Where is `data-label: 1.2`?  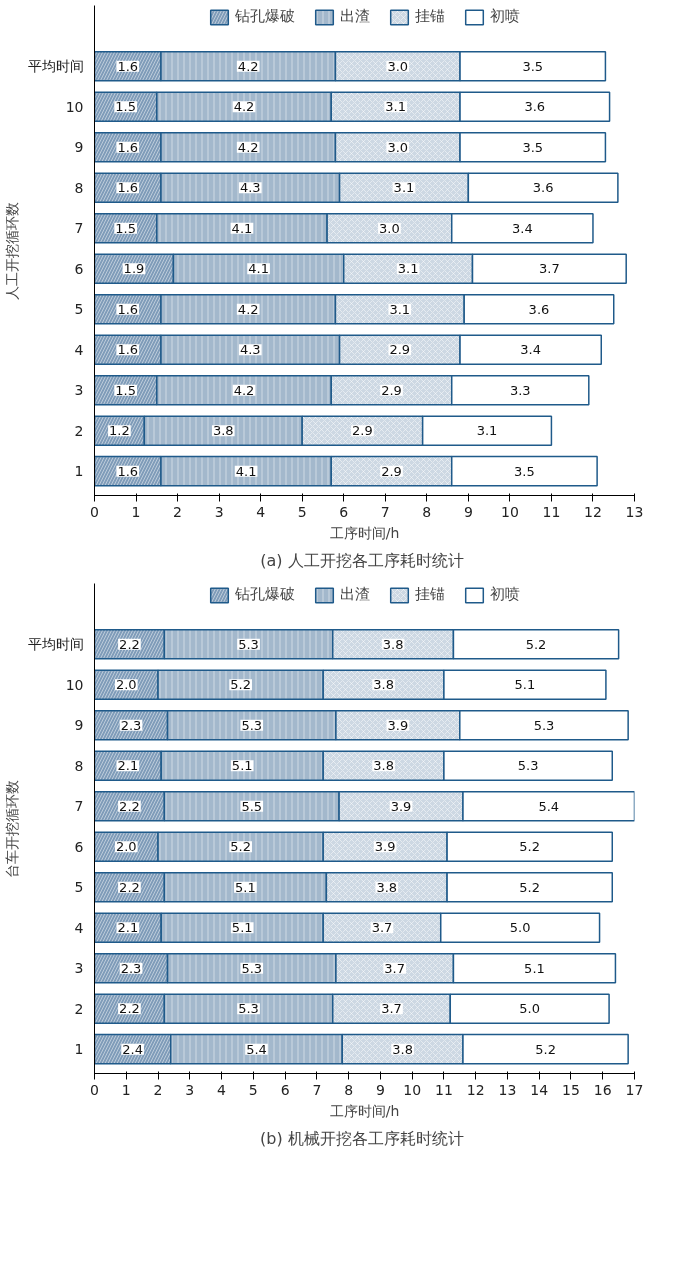 data-label: 1.2 is located at coordinates (119, 431).